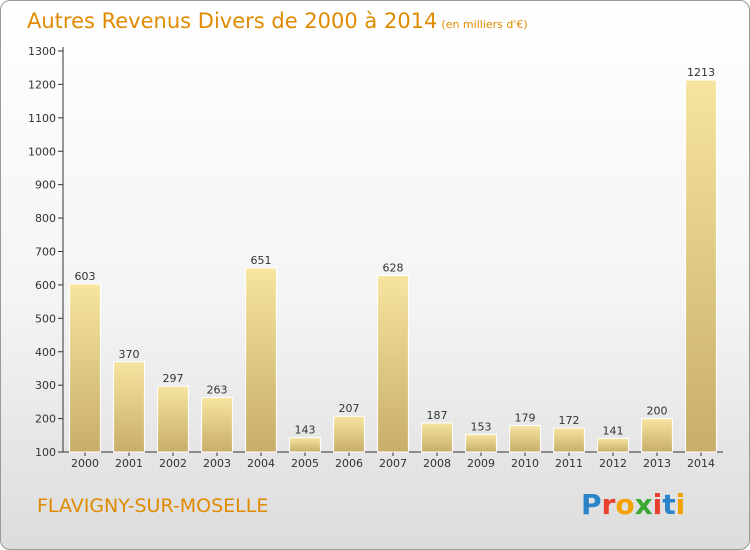  Describe the element at coordinates (173, 463) in the screenshot. I see `x-tick-label: 2002` at that location.